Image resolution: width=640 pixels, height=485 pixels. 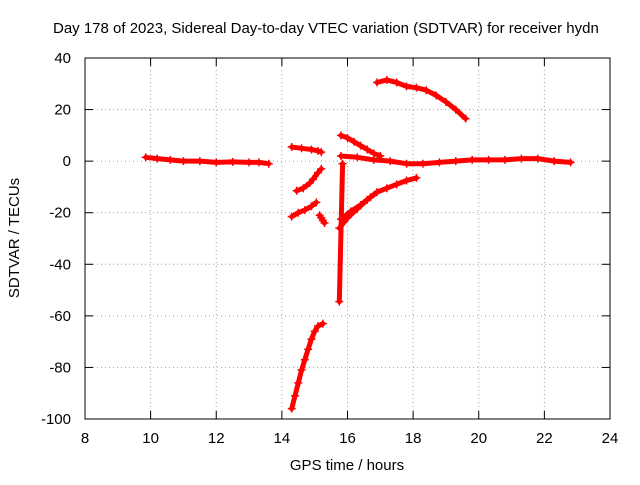 I want to click on series-arc-descending, so click(x=360, y=145).